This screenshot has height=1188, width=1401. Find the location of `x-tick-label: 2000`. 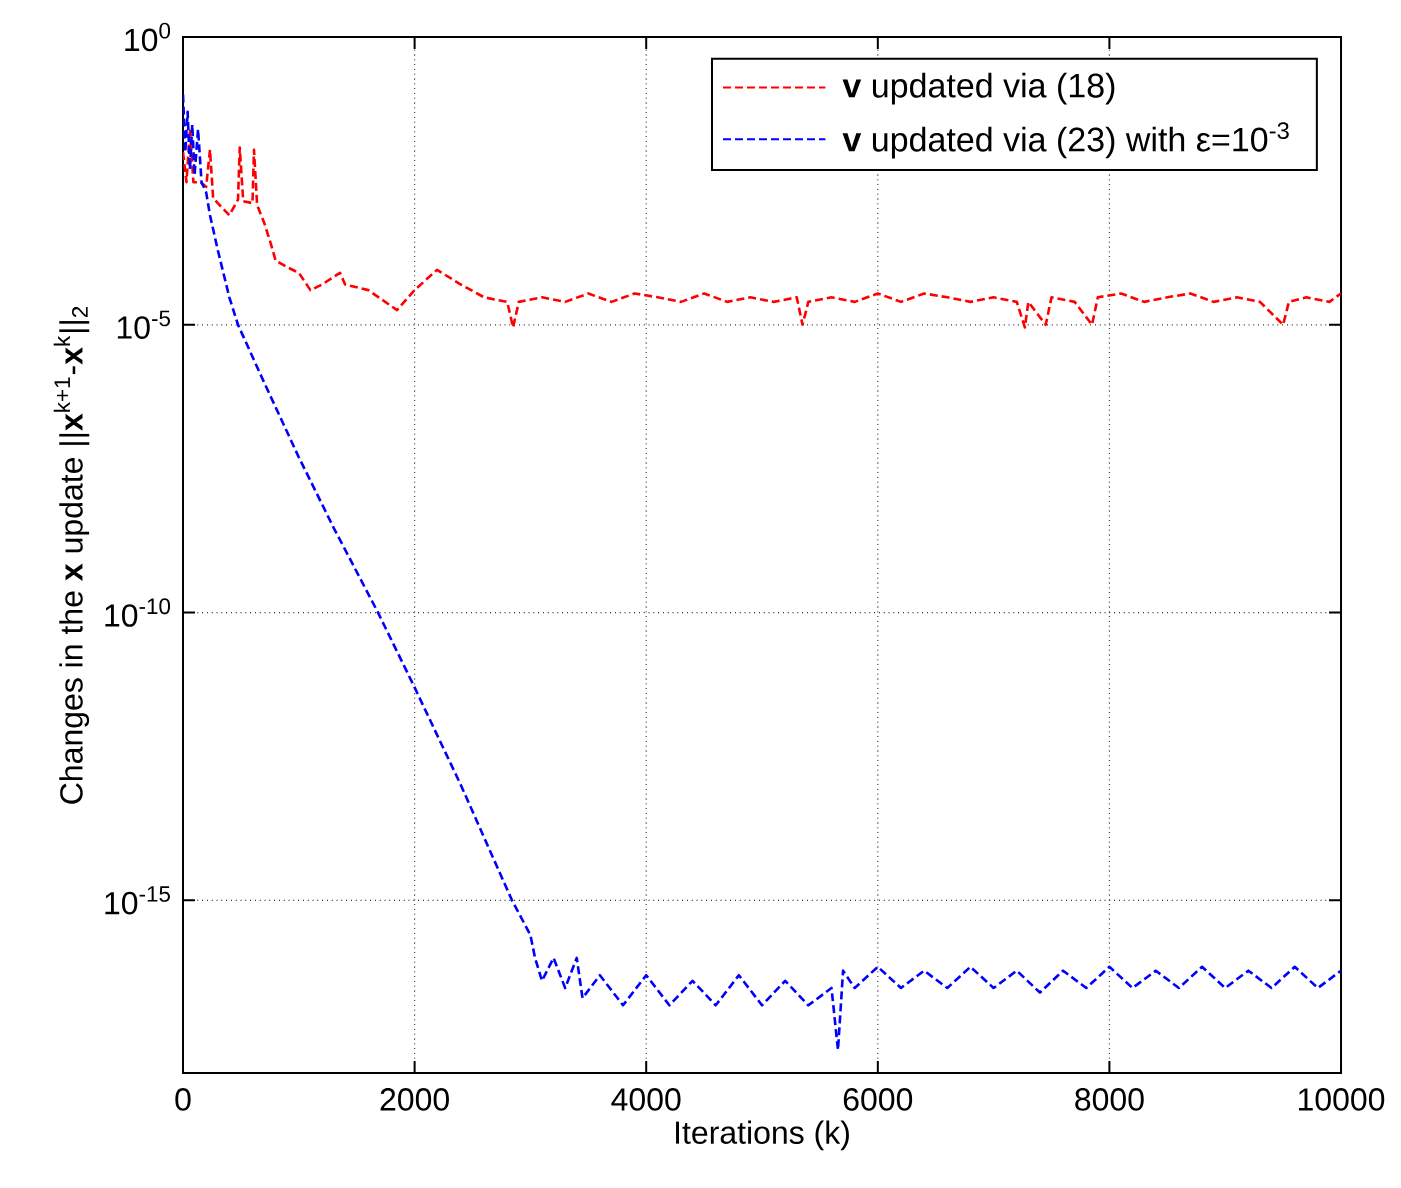

x-tick-label: 2000 is located at coordinates (414, 1099).